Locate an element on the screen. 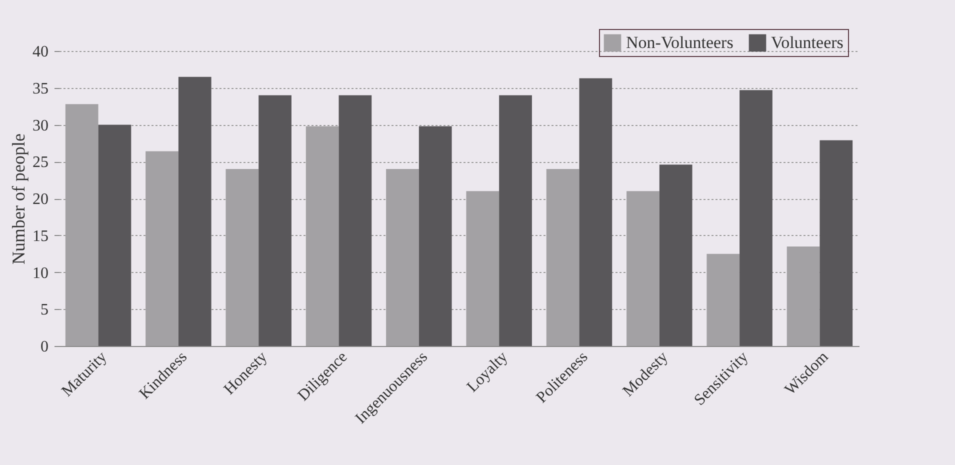 The width and height of the screenshot is (955, 465). legend-label: Non-Volunteers is located at coordinates (680, 42).